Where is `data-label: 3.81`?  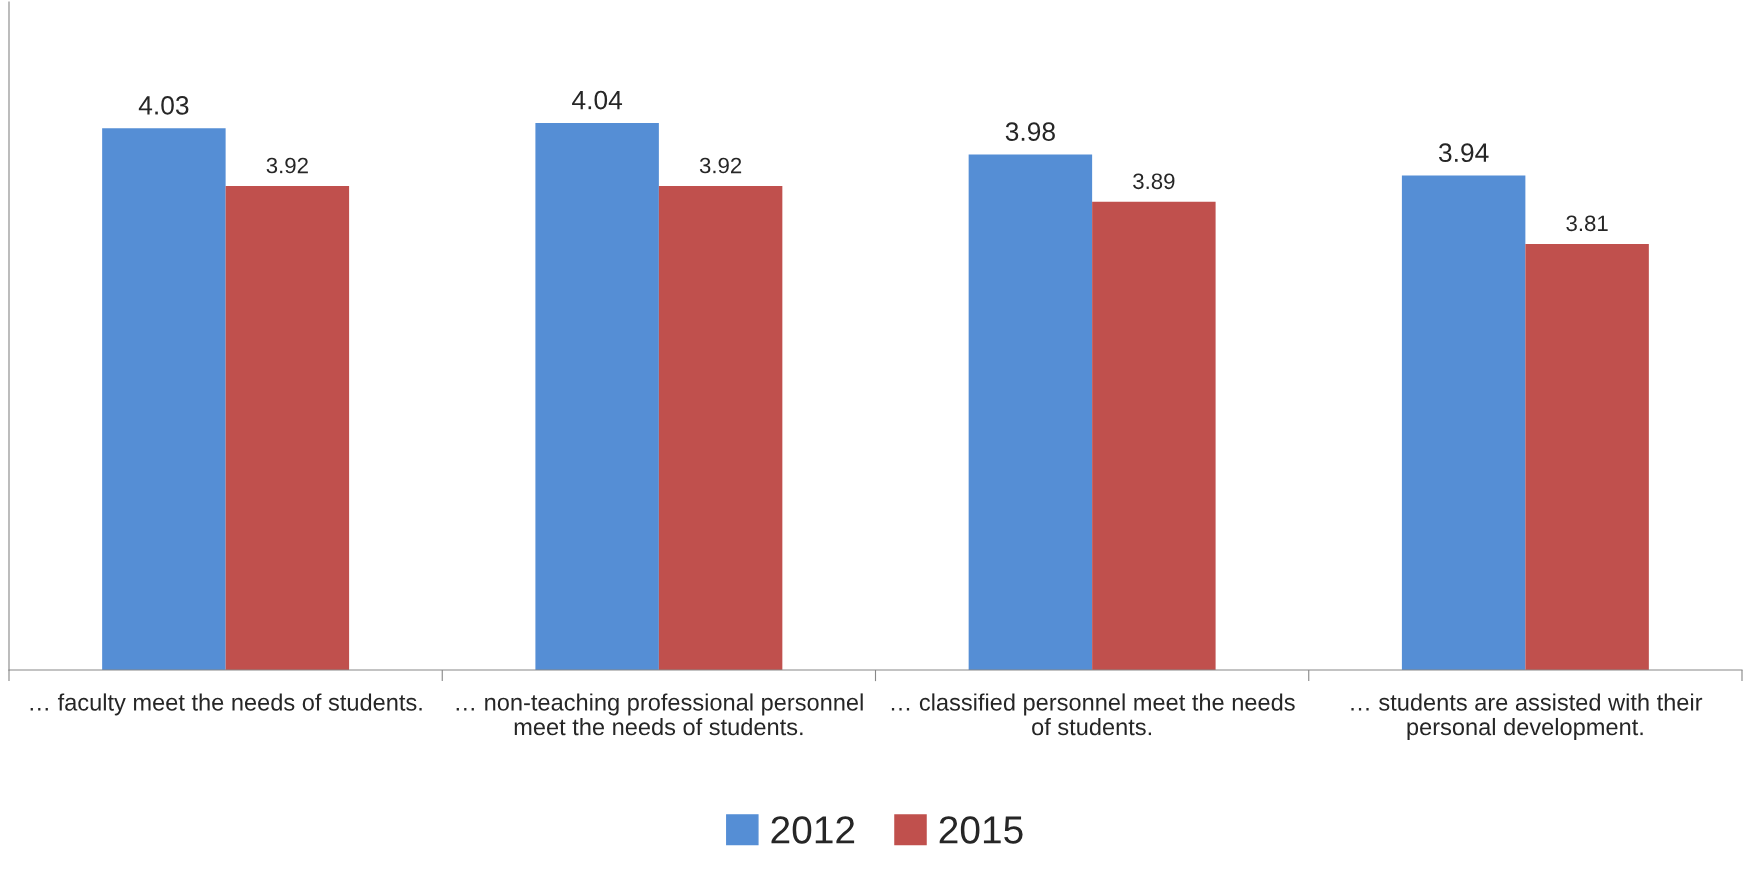
data-label: 3.81 is located at coordinates (1587, 223).